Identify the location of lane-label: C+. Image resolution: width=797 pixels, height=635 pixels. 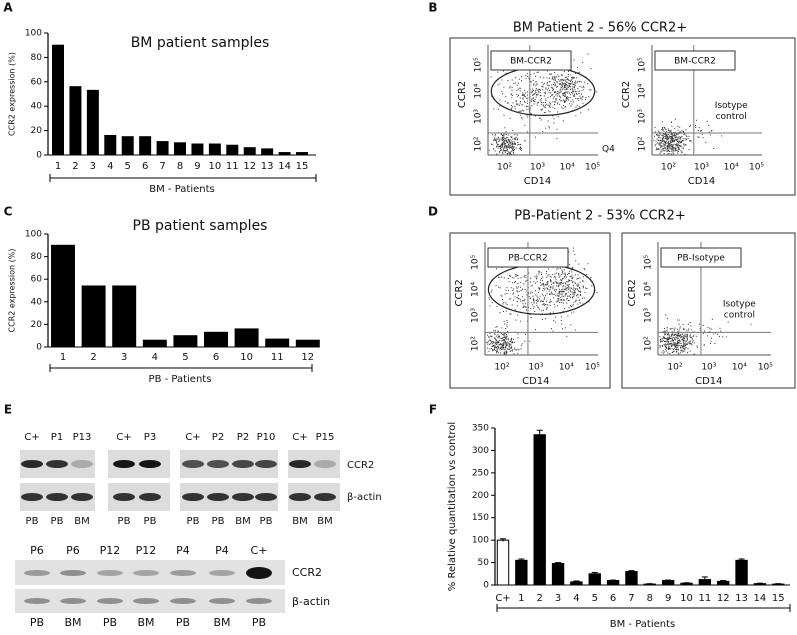
(123, 437).